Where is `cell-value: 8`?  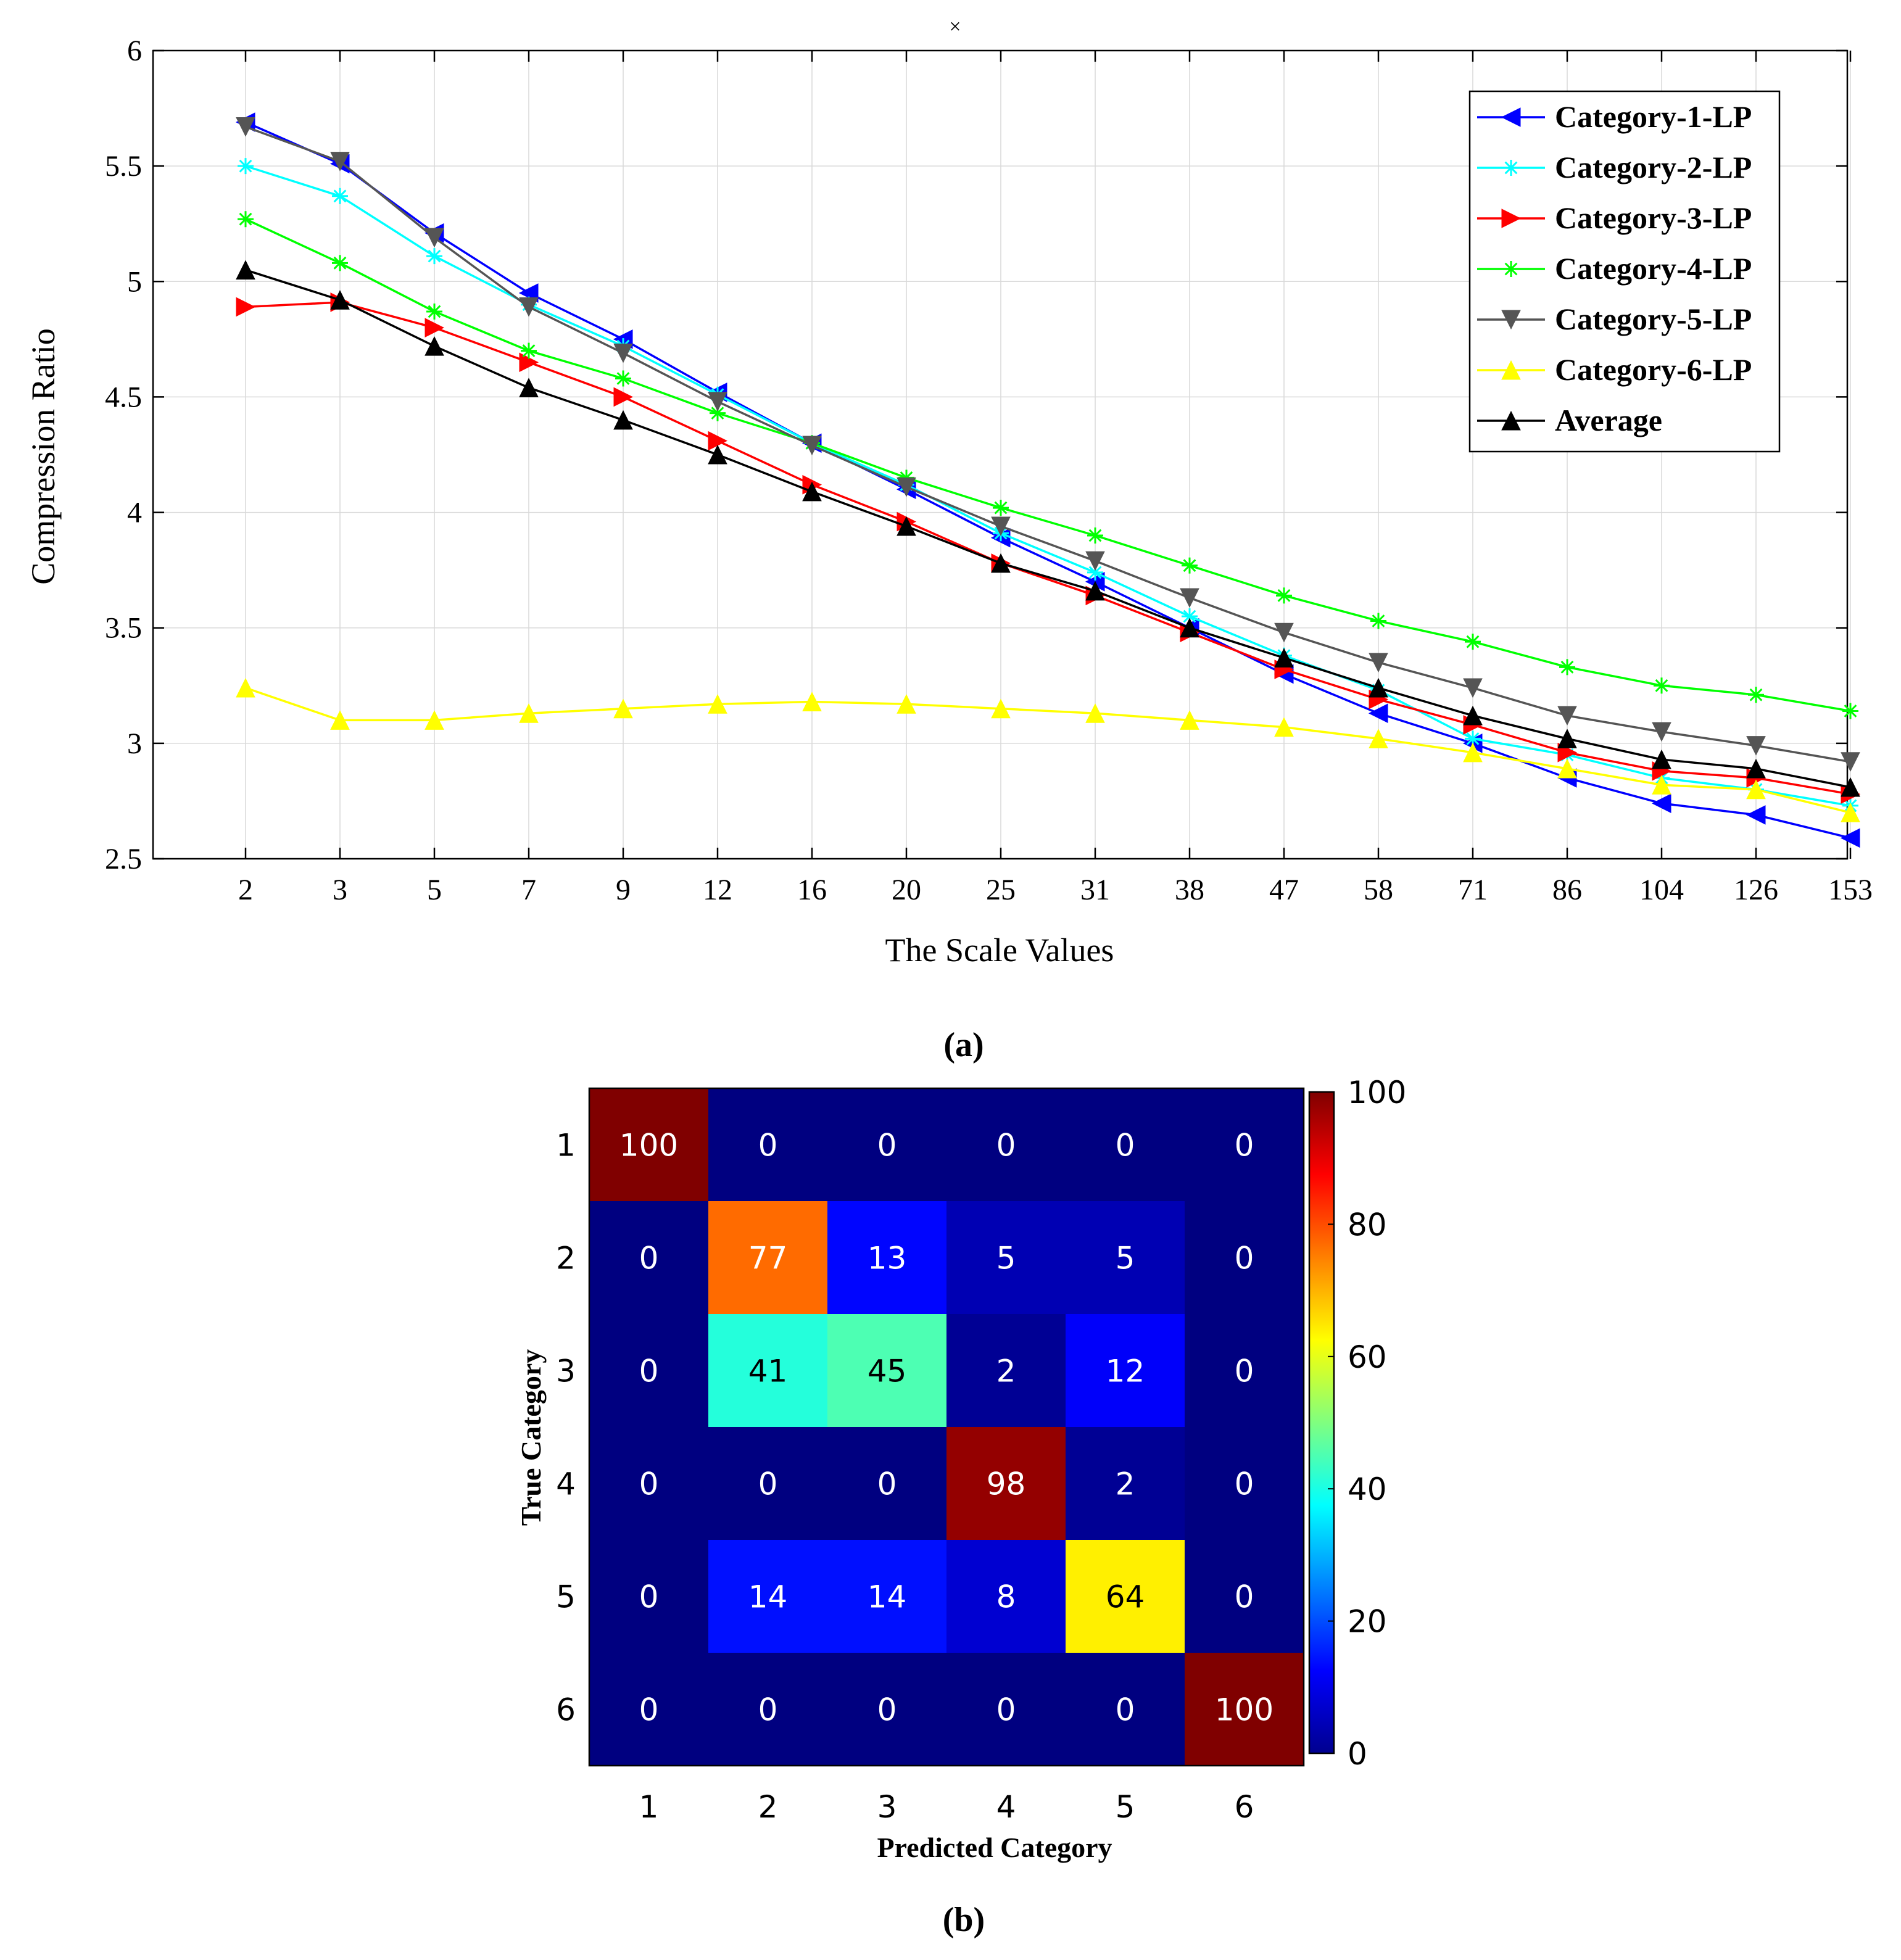 cell-value: 8 is located at coordinates (1006, 1597).